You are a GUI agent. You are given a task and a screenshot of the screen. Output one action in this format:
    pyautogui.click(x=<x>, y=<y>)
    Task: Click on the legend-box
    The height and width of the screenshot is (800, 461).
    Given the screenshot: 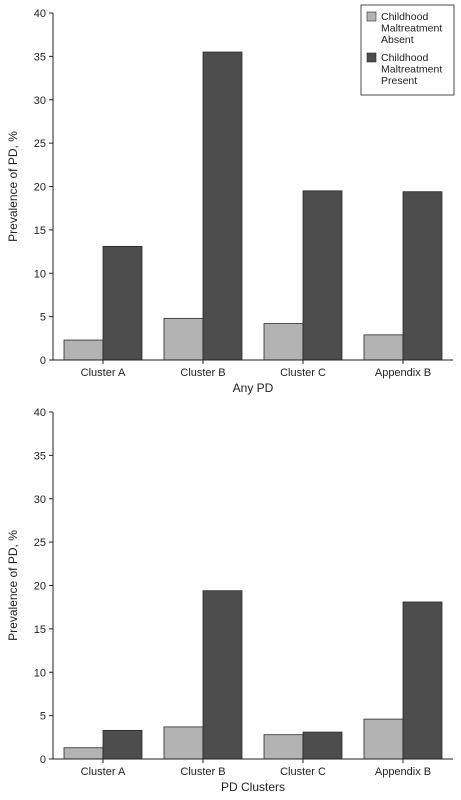 What is the action you would take?
    pyautogui.click(x=407, y=50)
    